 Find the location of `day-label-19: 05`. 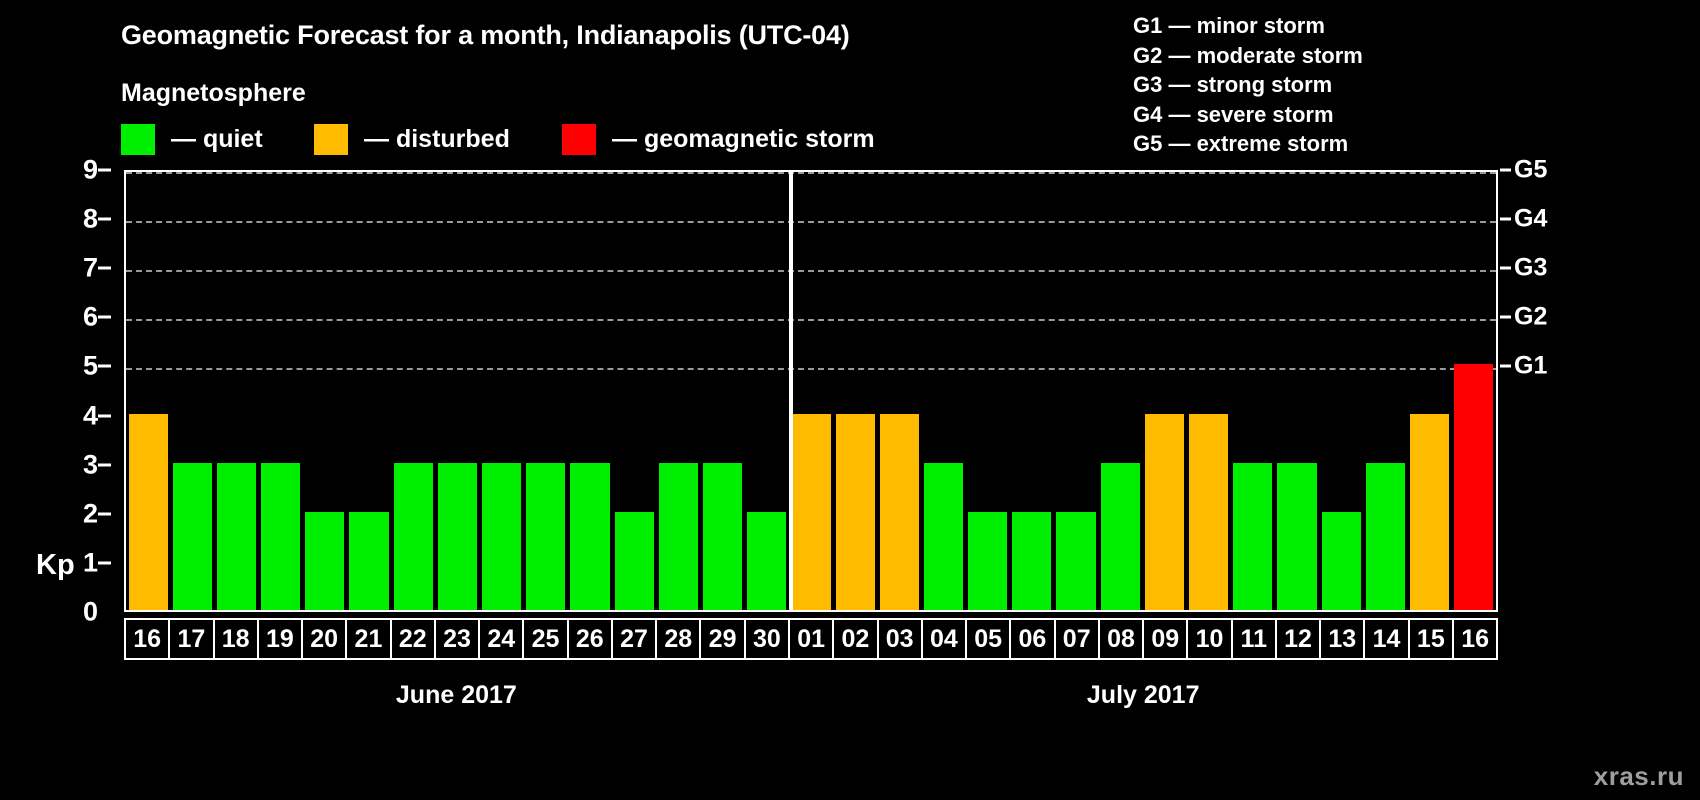

day-label-19: 05 is located at coordinates (989, 639).